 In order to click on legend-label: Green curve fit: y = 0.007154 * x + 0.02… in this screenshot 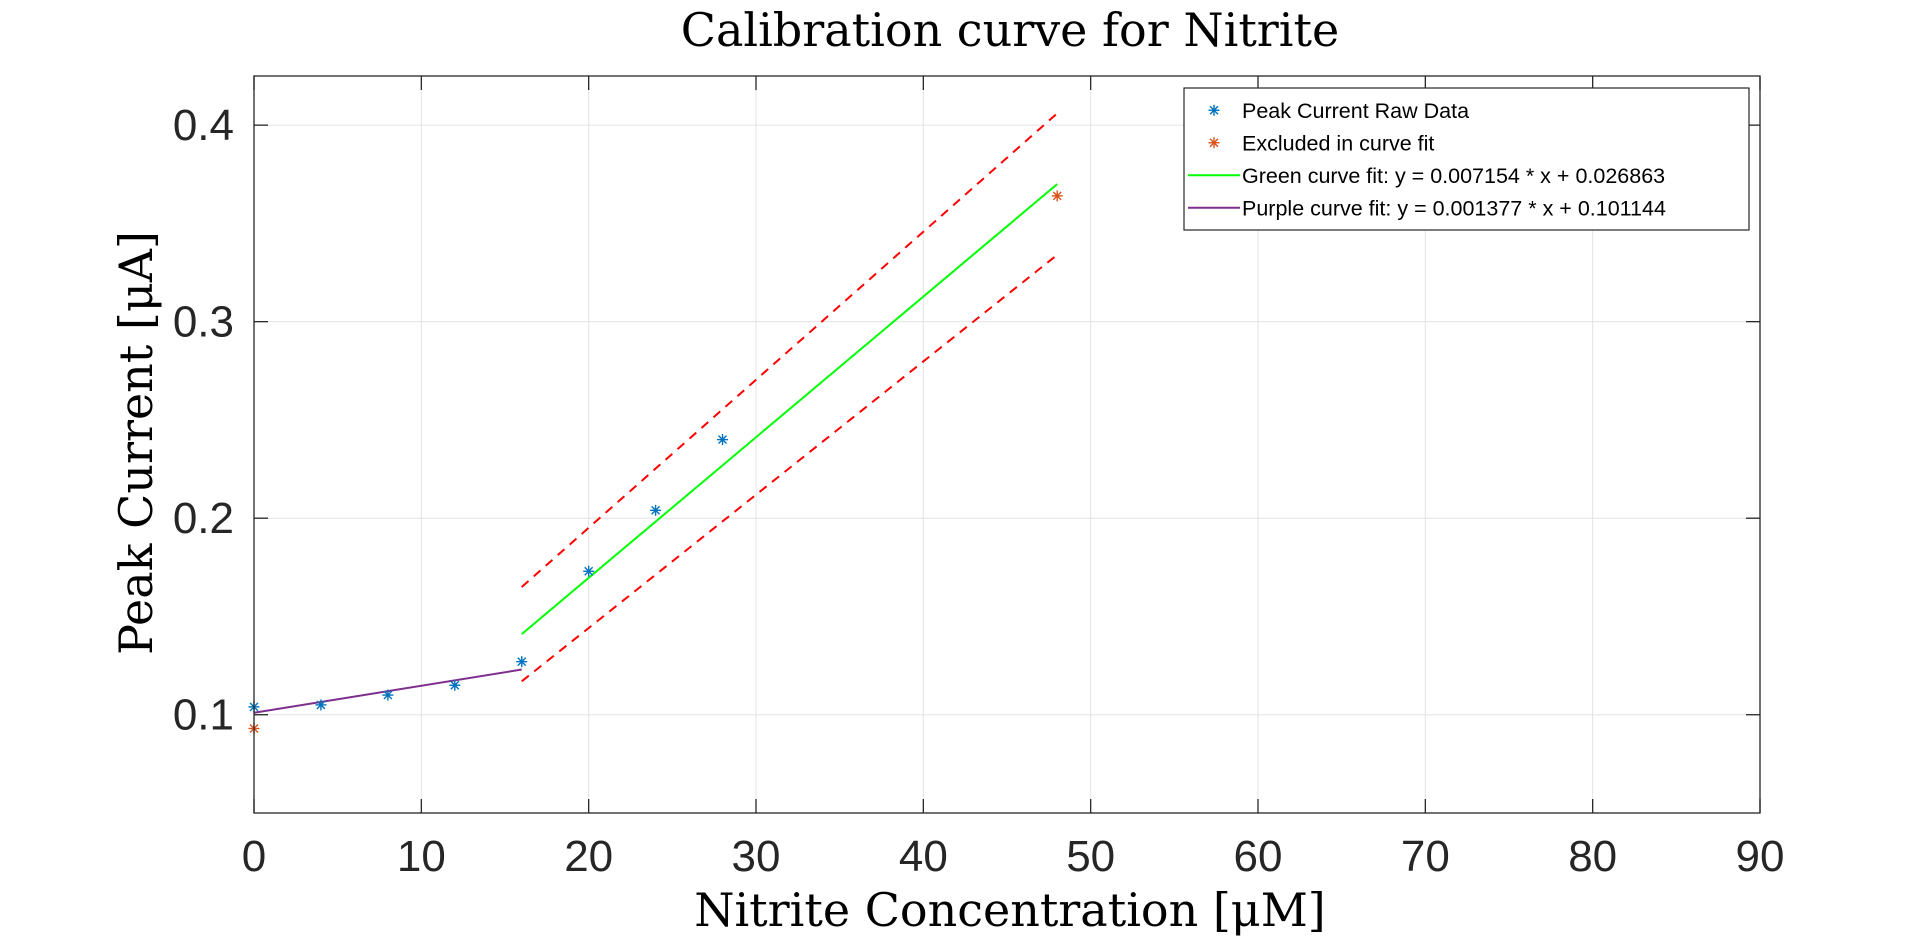, I will do `click(1453, 176)`.